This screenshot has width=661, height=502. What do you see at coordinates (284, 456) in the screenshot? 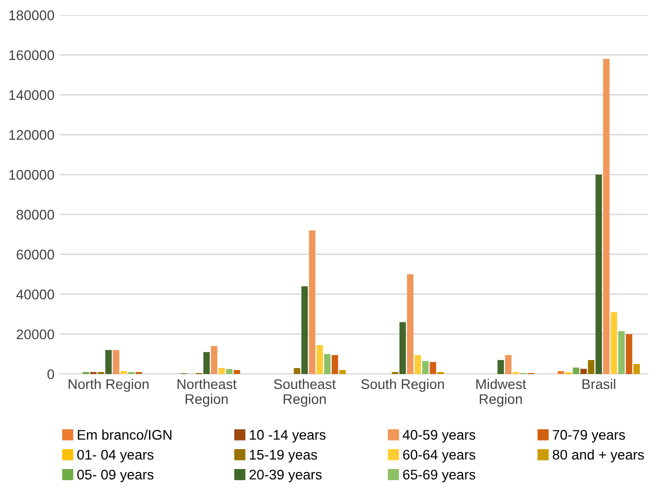
I see `legend-label: 15-19 yeas` at bounding box center [284, 456].